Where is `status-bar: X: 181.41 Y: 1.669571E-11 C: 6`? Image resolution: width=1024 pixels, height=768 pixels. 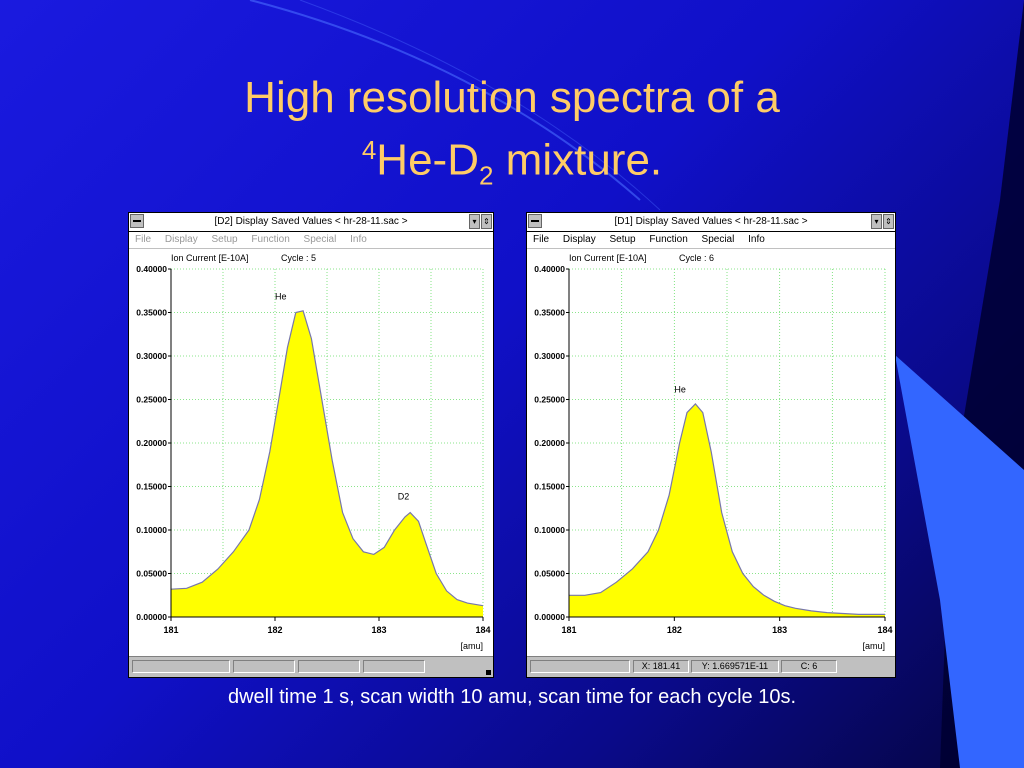 status-bar: X: 181.41 Y: 1.669571E-11 C: 6 is located at coordinates (711, 666).